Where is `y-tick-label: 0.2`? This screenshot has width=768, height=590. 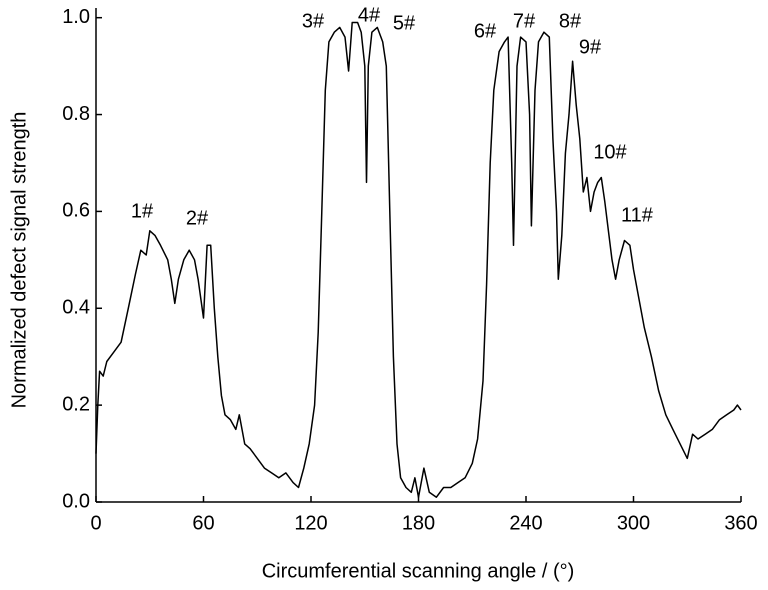 y-tick-label: 0.2 is located at coordinates (76, 404).